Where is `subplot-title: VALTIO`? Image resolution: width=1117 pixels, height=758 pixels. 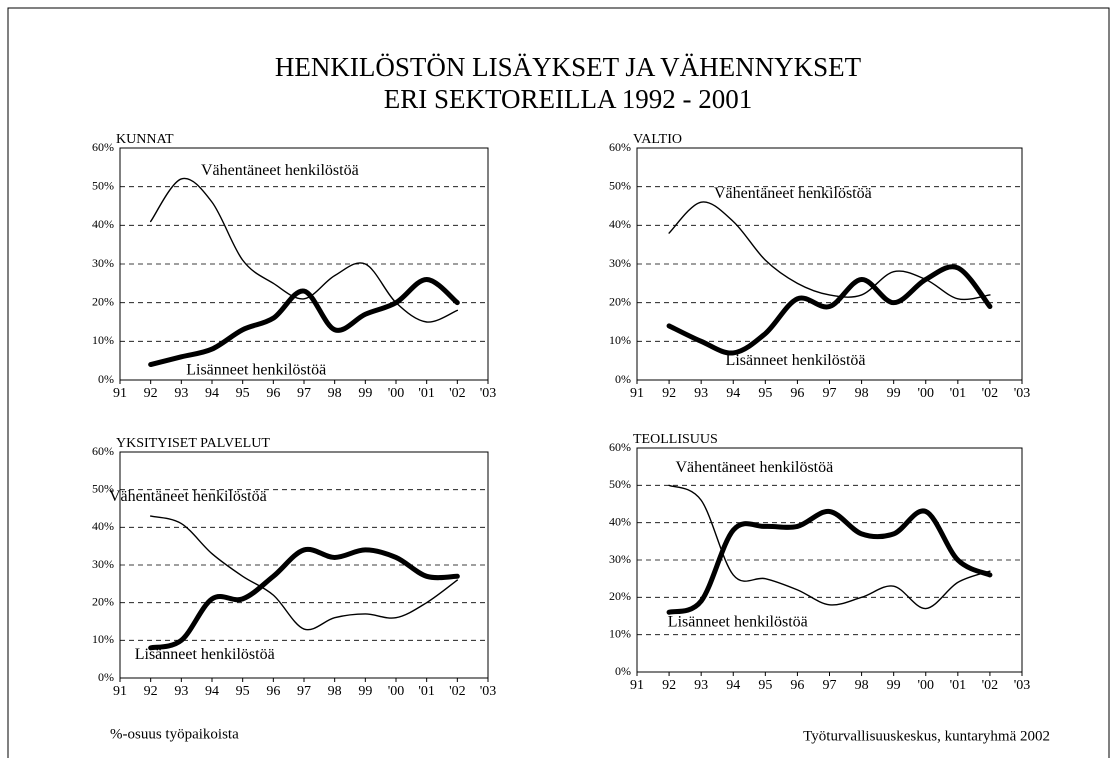 subplot-title: VALTIO is located at coordinates (657, 139).